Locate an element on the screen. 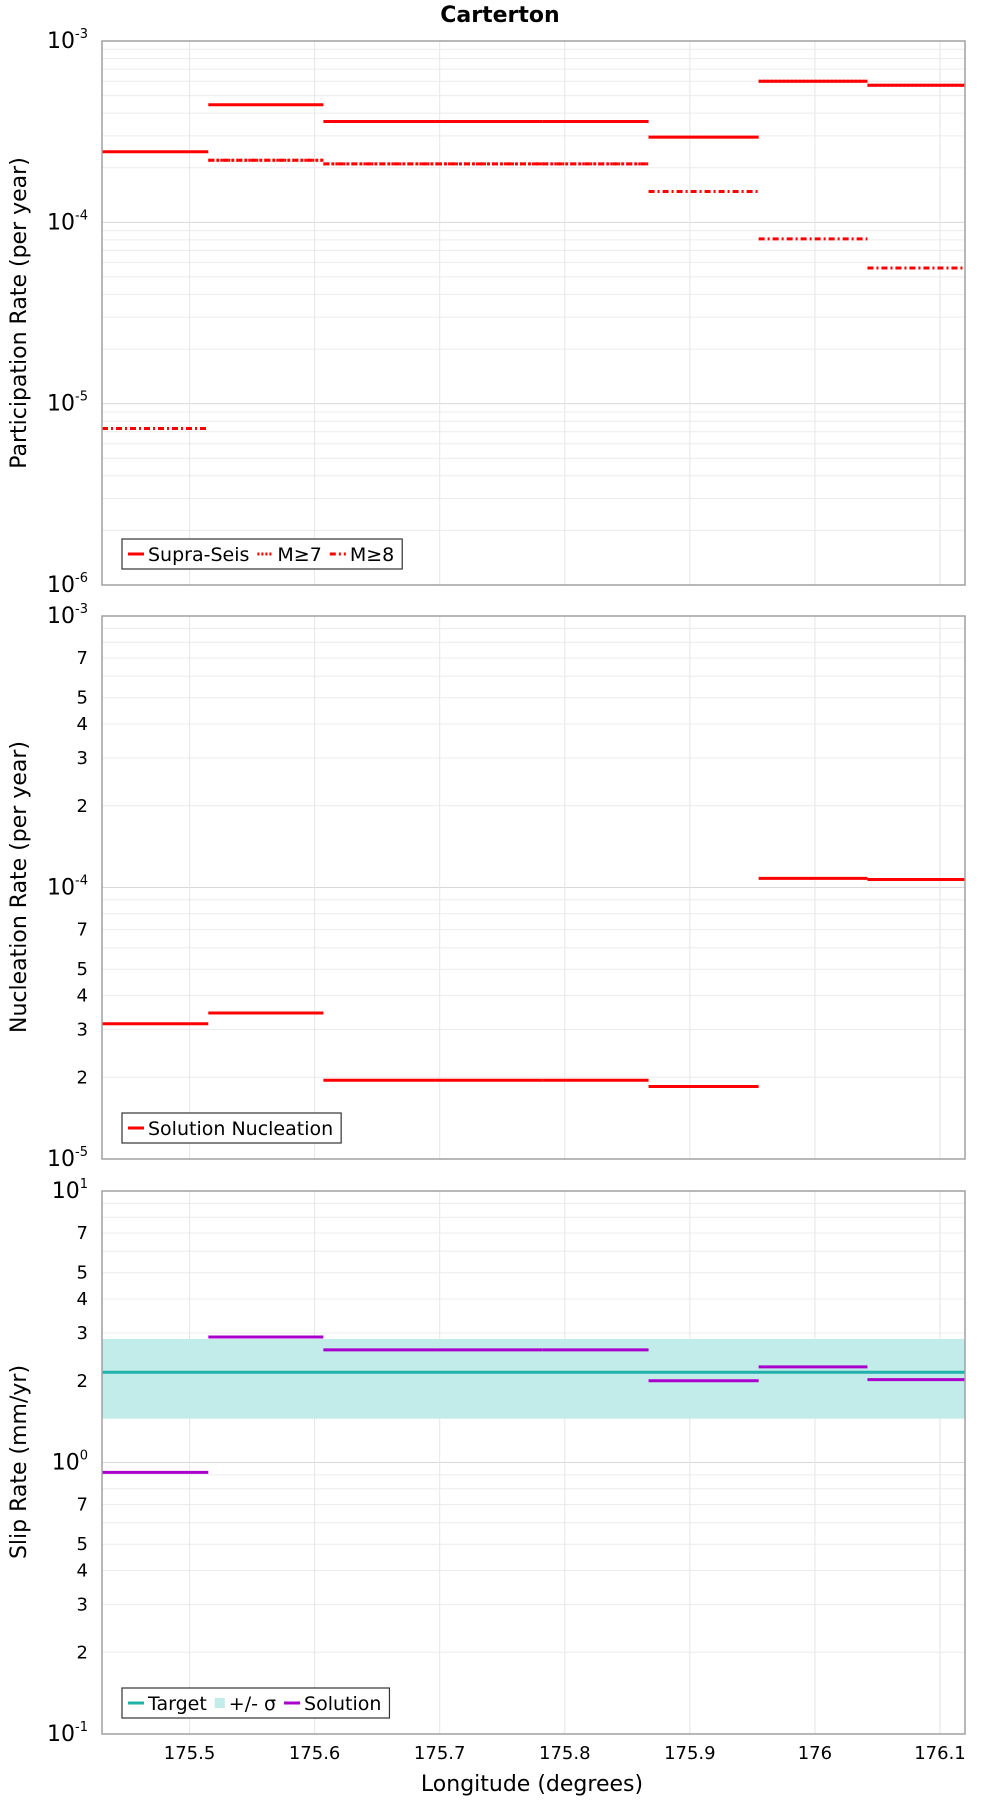 This screenshot has height=1800, width=1000. chart-title: Carterton is located at coordinates (499, 15).